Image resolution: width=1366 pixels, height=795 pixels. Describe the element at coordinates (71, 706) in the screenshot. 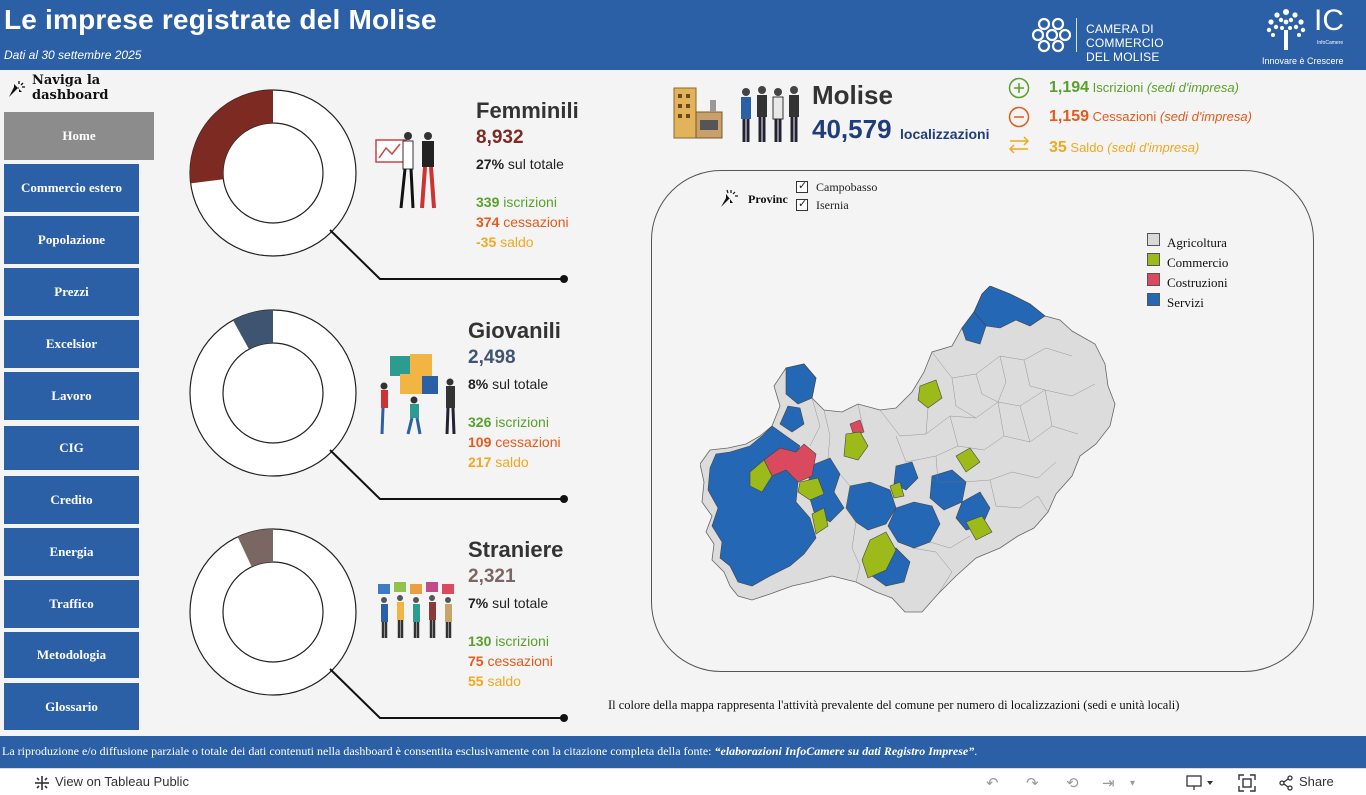

I see `nav-button-glossario: Glossario` at that location.